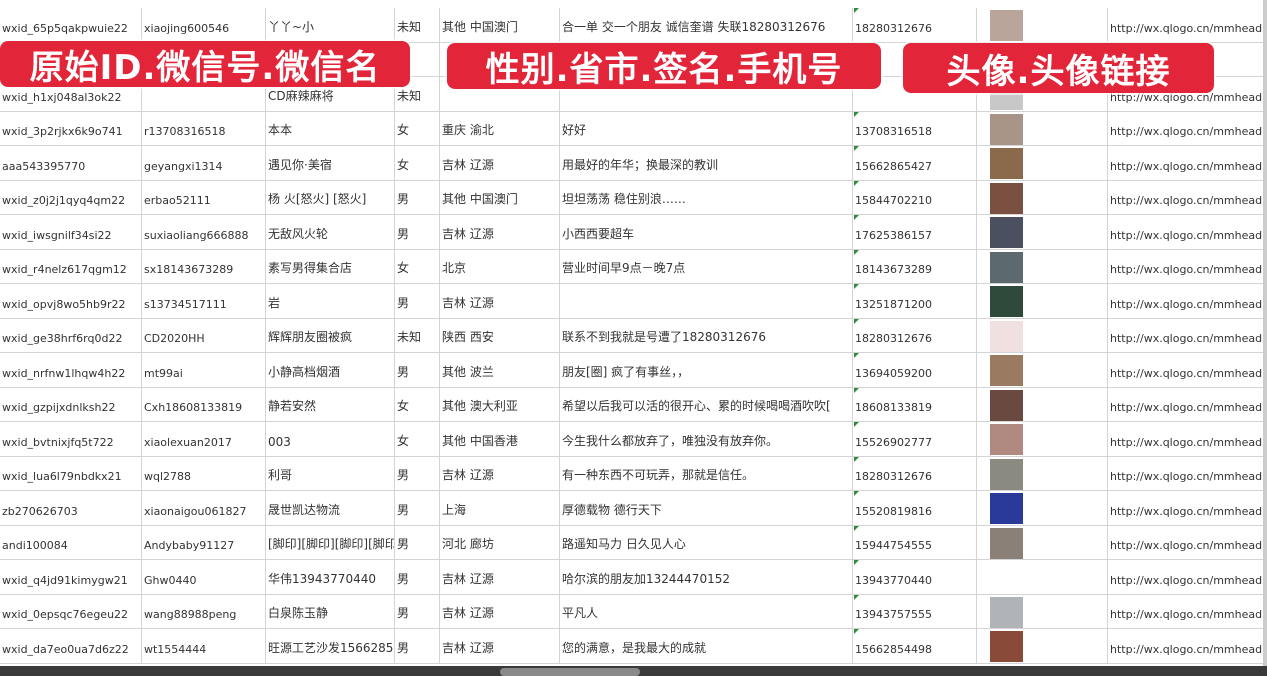 This screenshot has width=1267, height=676. Describe the element at coordinates (204, 508) in the screenshot. I see `cell-wechat-id: xiaonaigou061827` at that location.